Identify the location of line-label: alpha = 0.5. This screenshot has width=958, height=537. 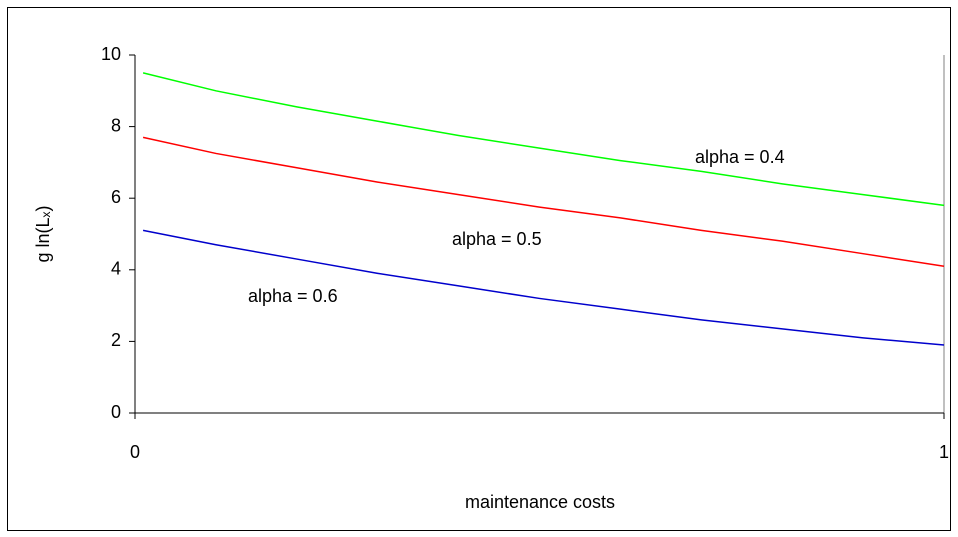
(497, 239).